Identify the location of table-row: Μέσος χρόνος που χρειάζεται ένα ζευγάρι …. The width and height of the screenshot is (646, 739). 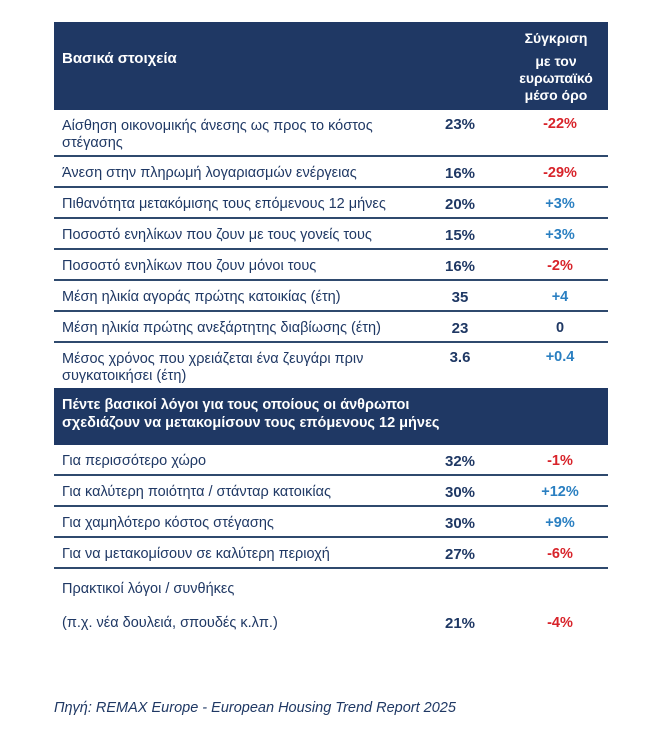
(331, 365).